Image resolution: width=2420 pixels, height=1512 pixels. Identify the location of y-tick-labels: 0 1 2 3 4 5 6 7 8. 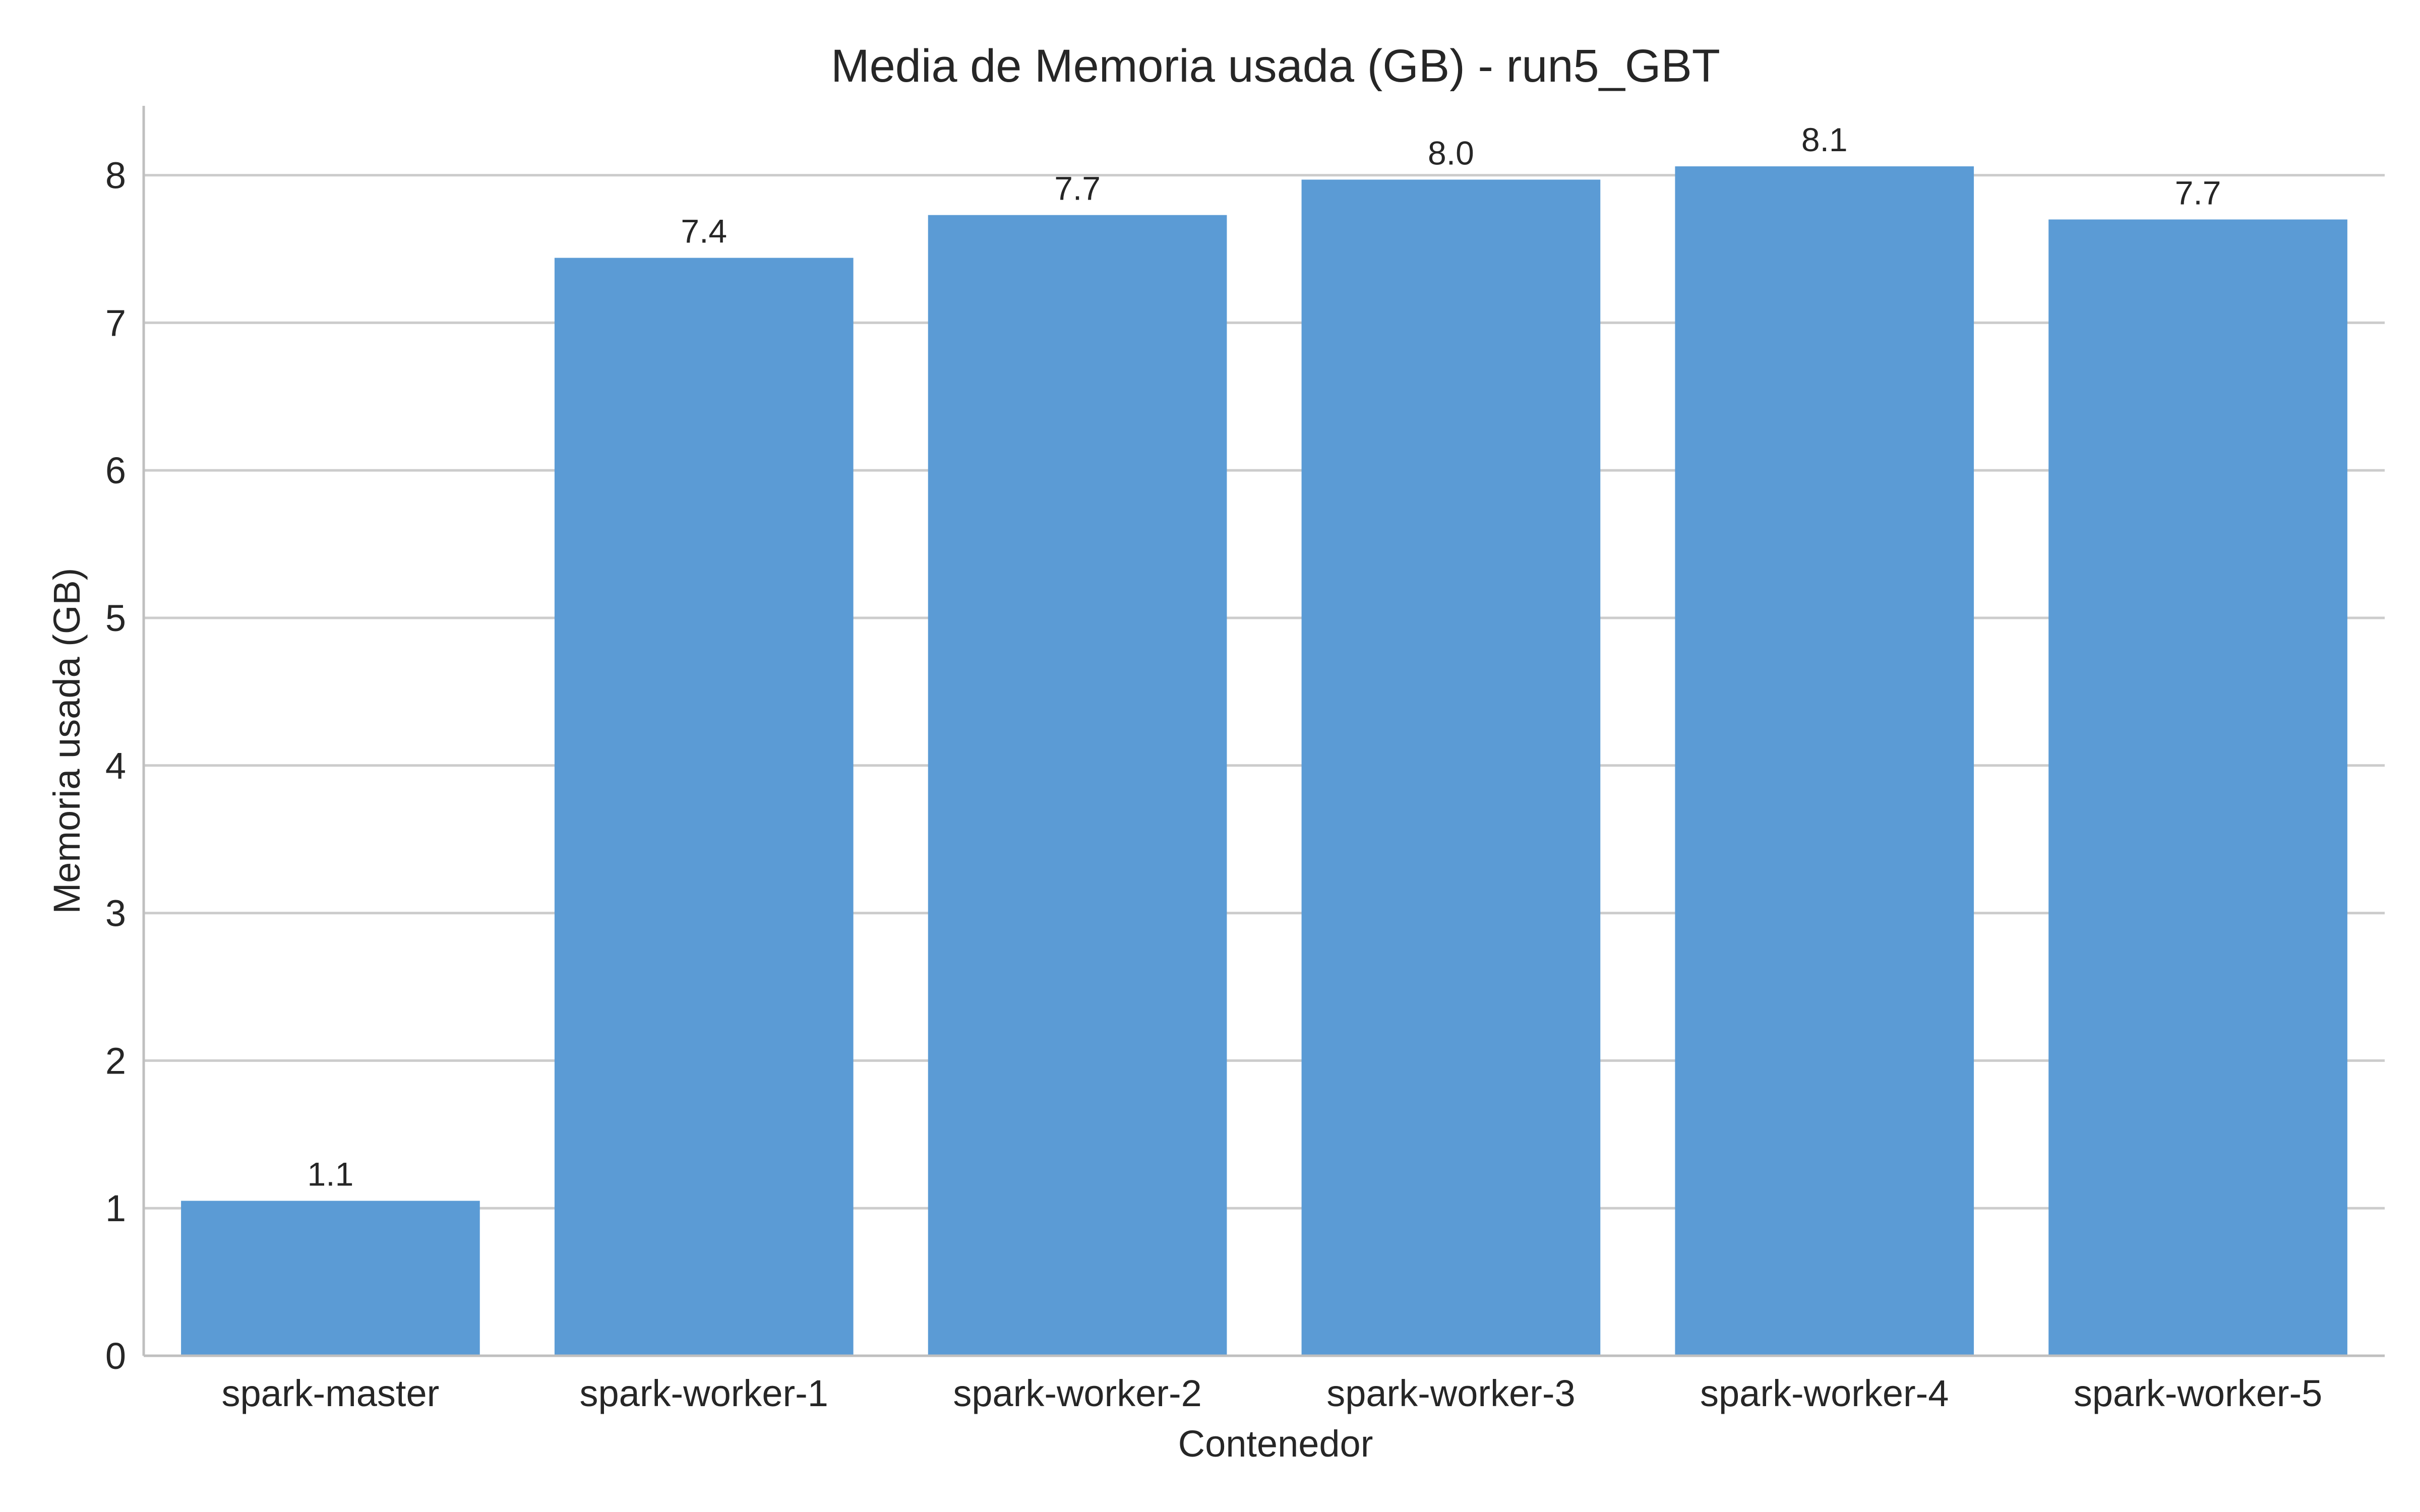
(115, 766).